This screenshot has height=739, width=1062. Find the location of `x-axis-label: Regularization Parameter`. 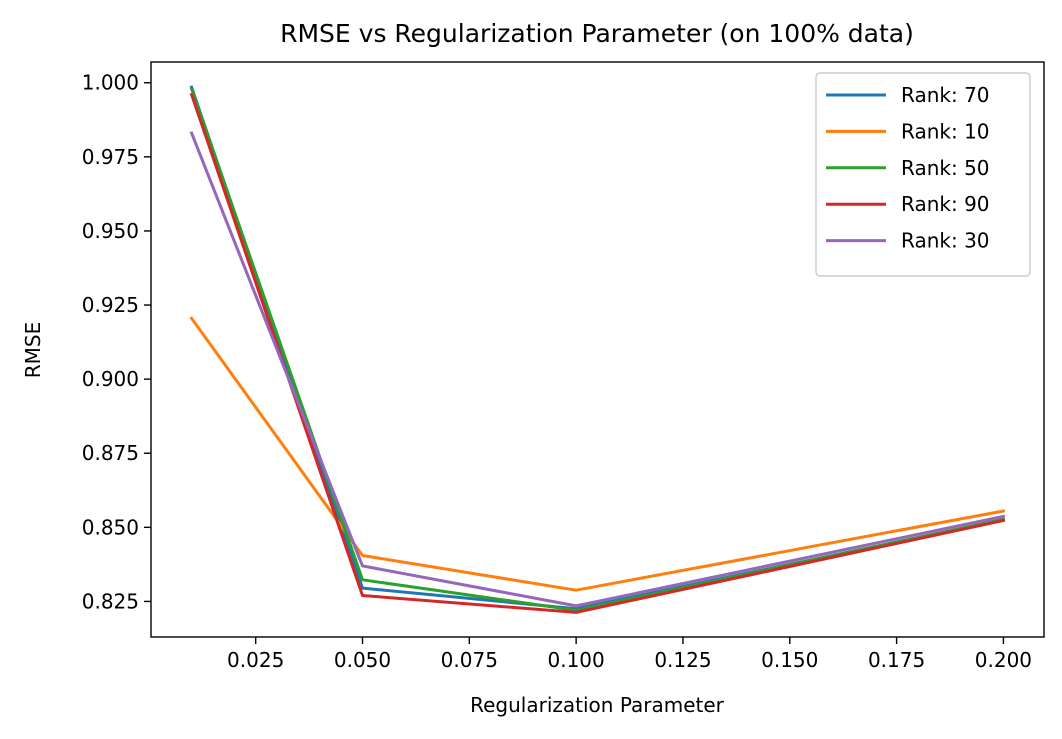

x-axis-label: Regularization Parameter is located at coordinates (597, 705).